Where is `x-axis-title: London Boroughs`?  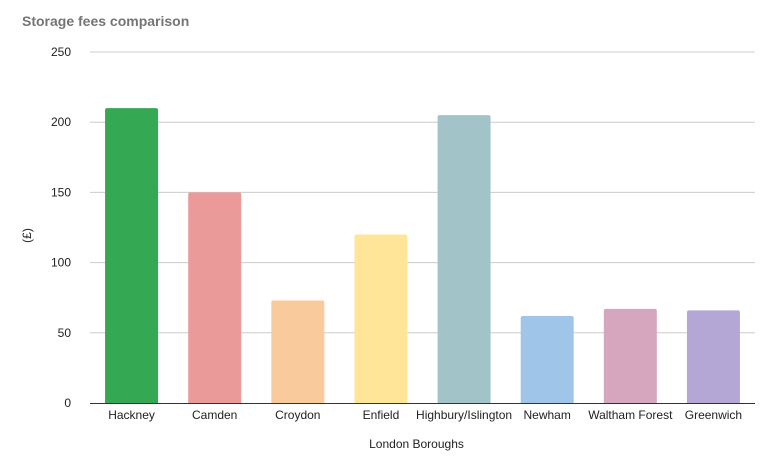
x-axis-title: London Boroughs is located at coordinates (416, 444).